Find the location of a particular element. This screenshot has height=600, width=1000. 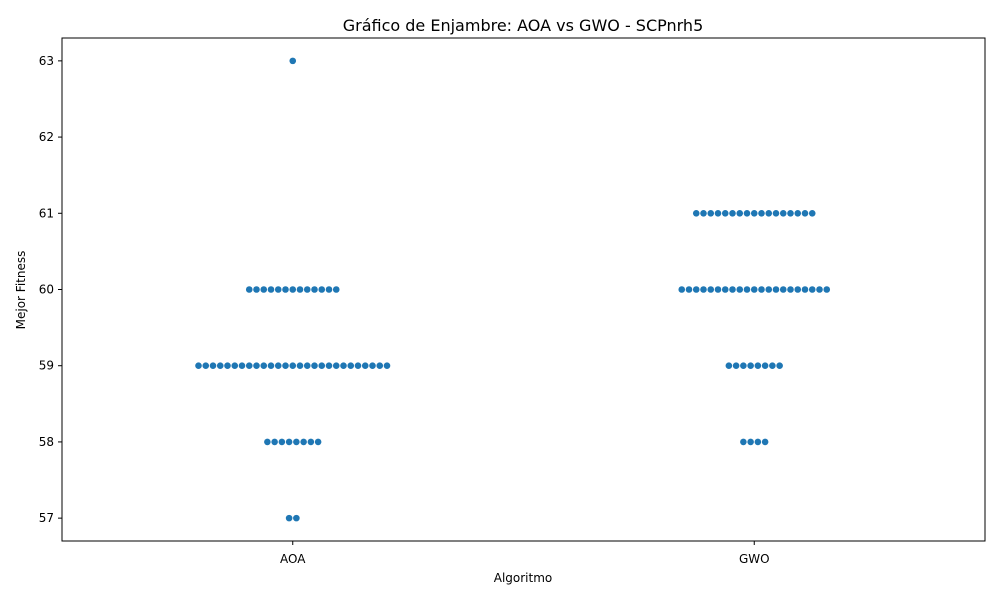

y-tick-label: 58 is located at coordinates (46, 442).